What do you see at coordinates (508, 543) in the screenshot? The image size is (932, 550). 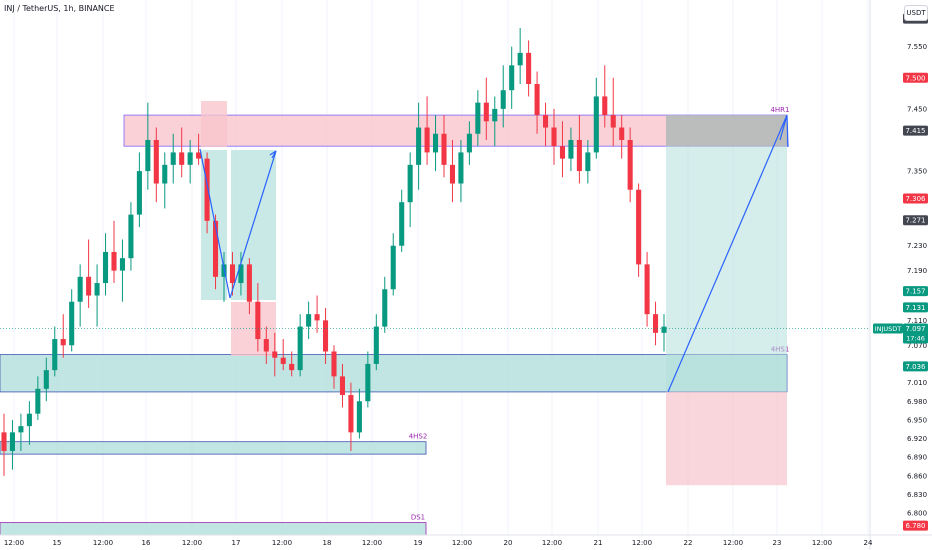 I see `x-tick-label: 20` at bounding box center [508, 543].